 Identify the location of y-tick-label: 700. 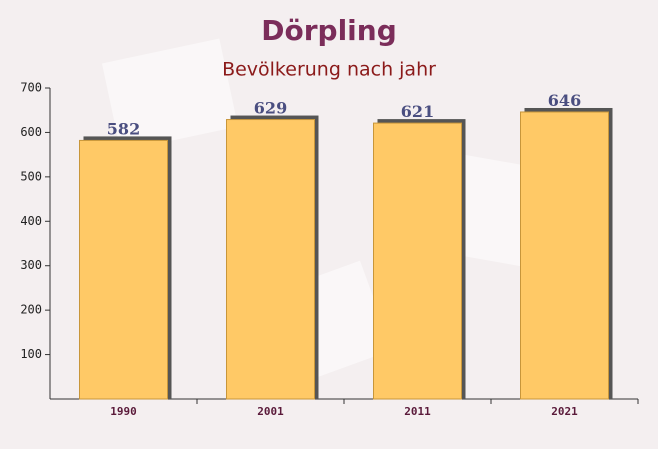
(31, 88).